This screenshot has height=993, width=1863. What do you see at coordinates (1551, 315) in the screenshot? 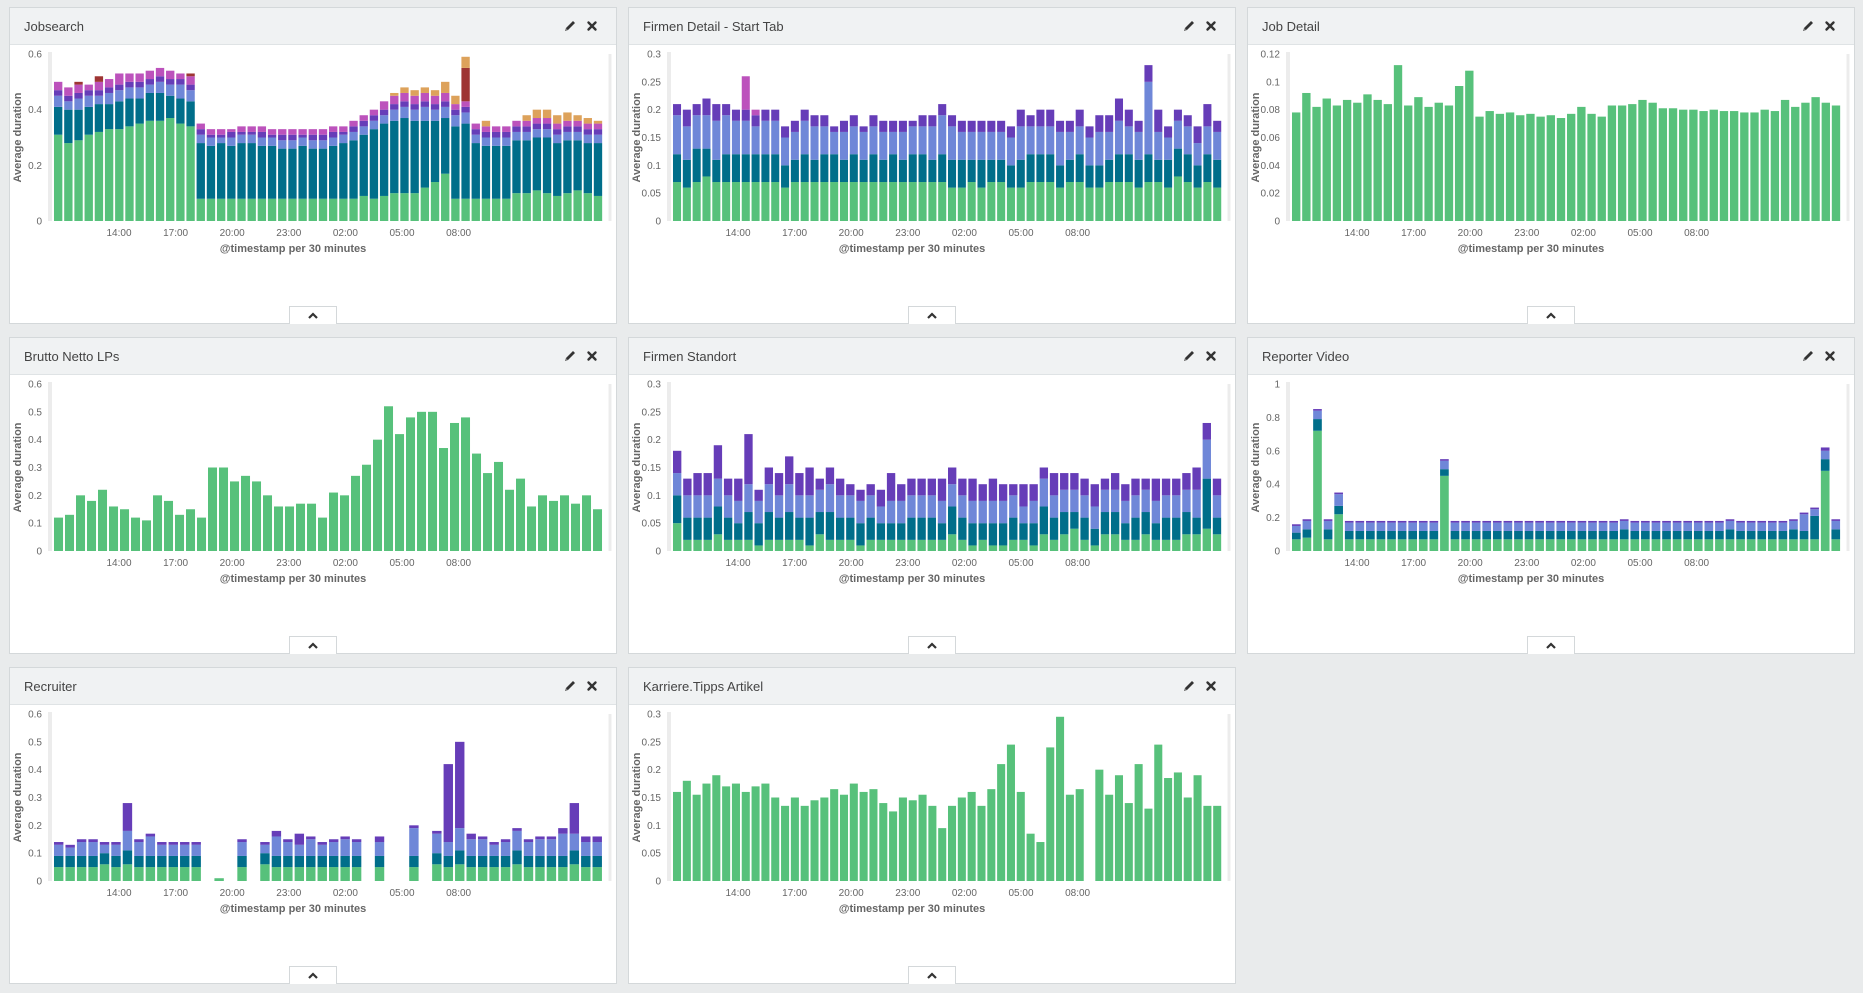
I see `collapse-button` at bounding box center [1551, 315].